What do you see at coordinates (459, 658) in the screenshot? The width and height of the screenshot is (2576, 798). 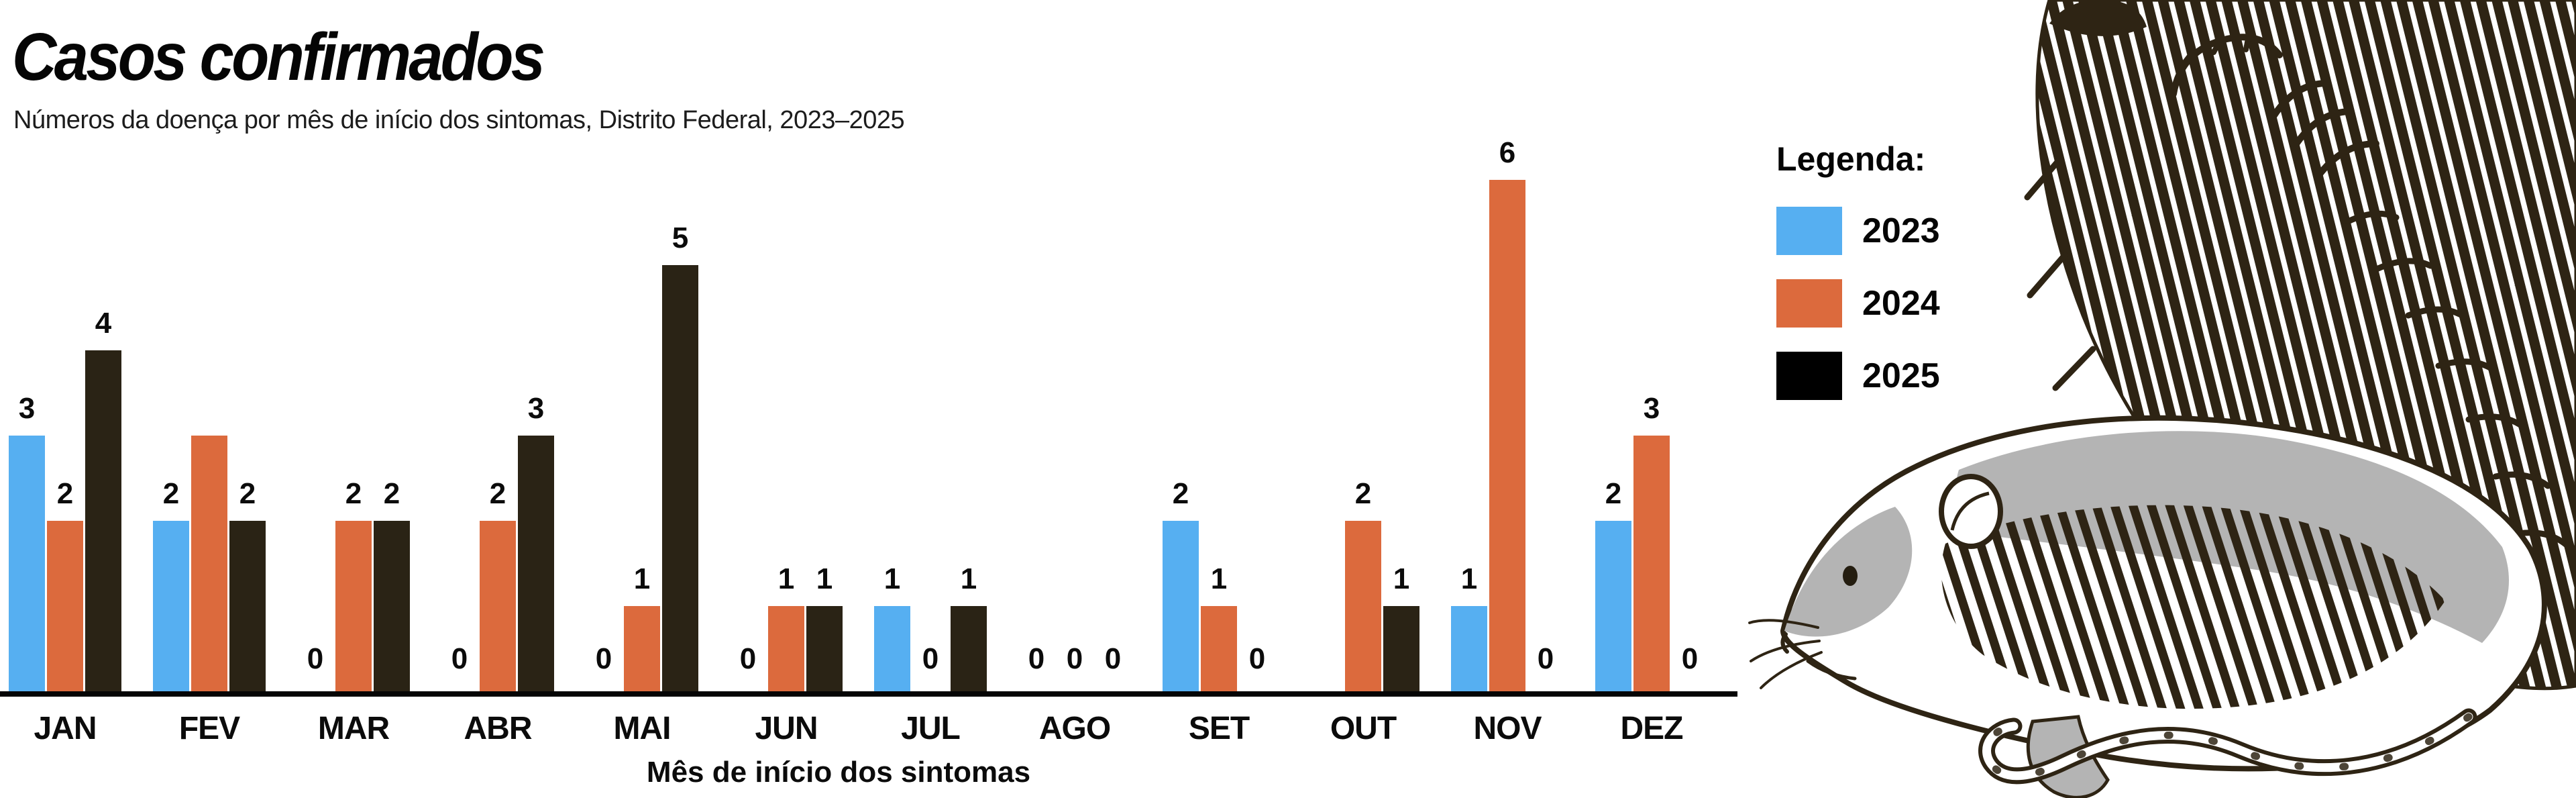 I see `value-label-ABR-2023: 0` at bounding box center [459, 658].